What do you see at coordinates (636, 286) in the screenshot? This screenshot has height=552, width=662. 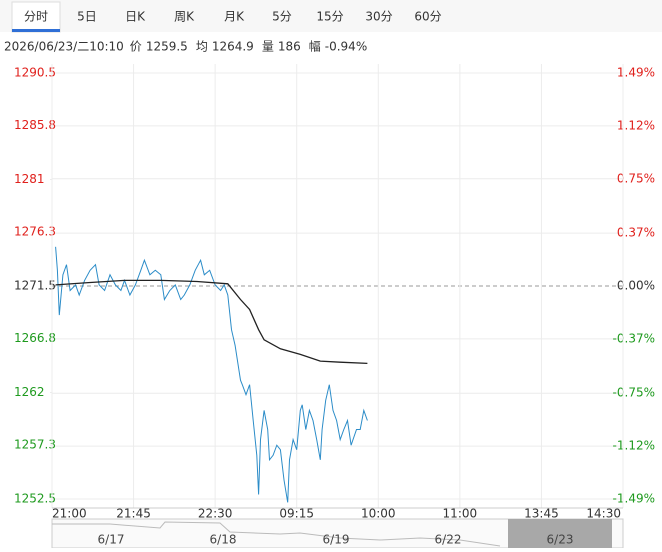 I see `y2-tick-label: 0.00%` at bounding box center [636, 286].